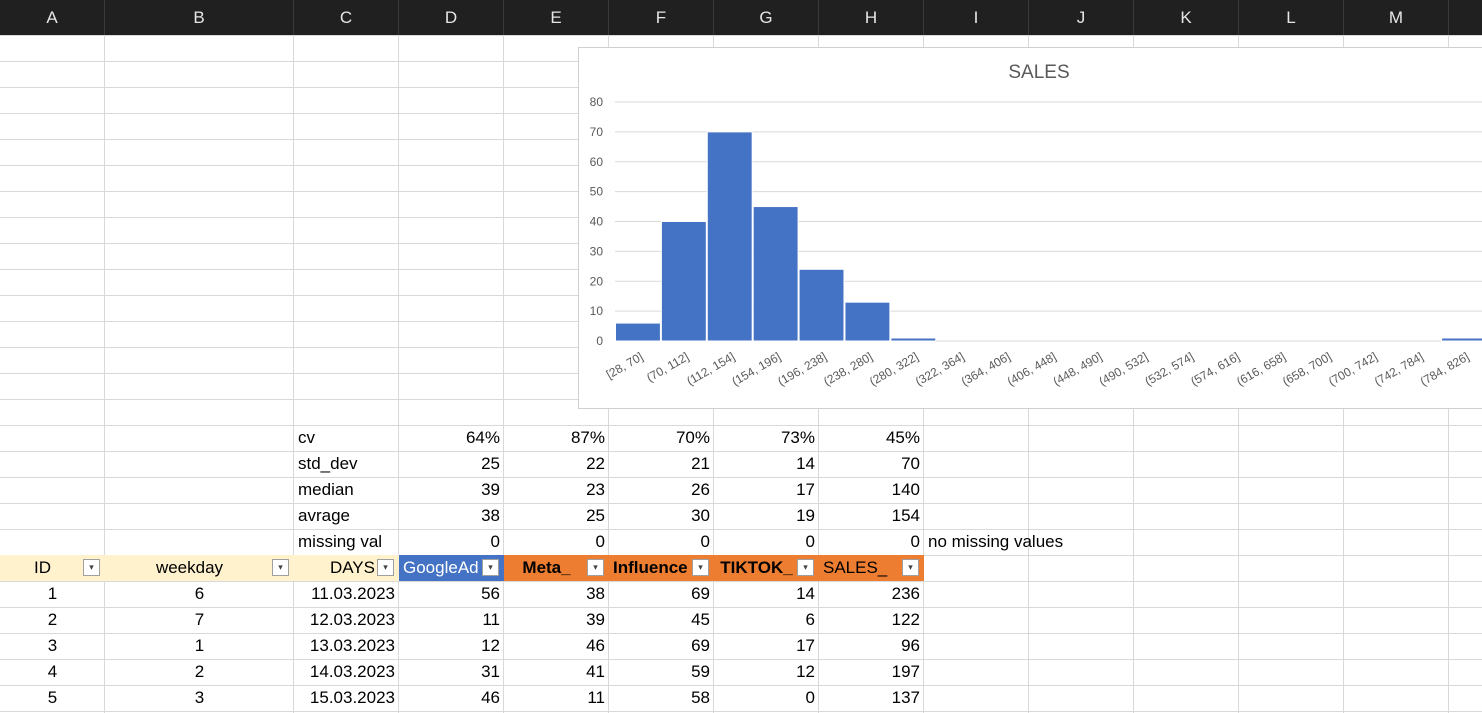  I want to click on y-tick-label: 60, so click(597, 162).